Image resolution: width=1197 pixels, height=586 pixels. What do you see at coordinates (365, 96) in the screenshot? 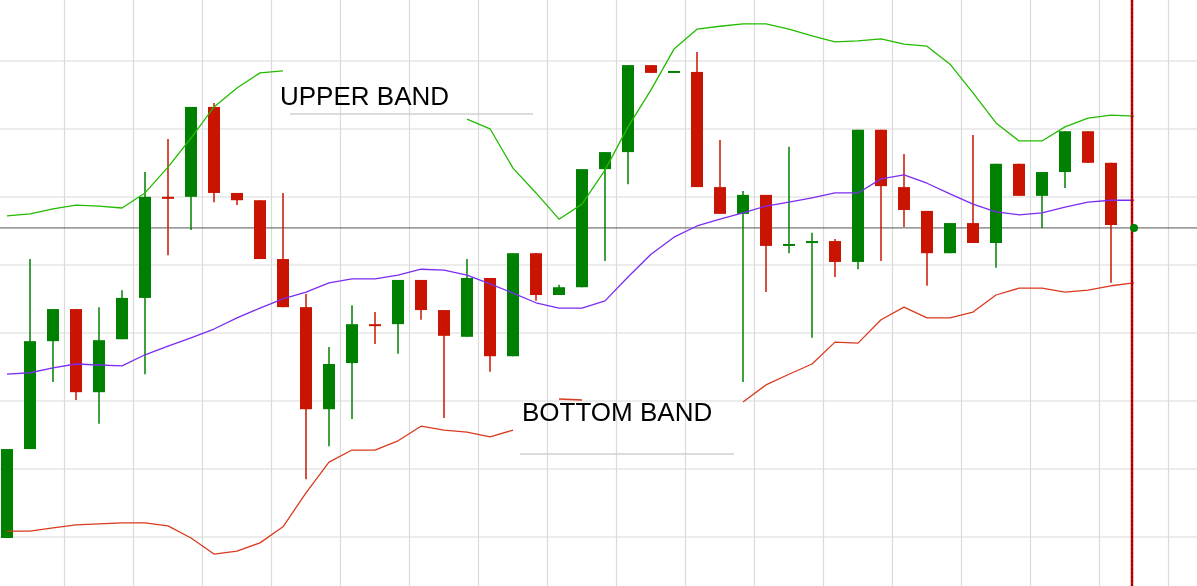
I see `annotation: UPPER BAND` at bounding box center [365, 96].